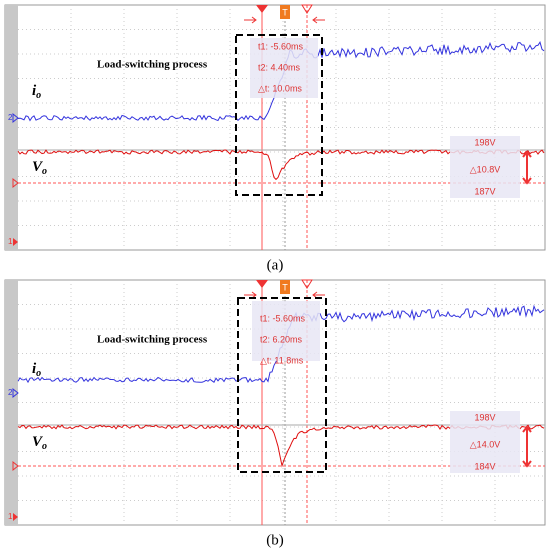  What do you see at coordinates (281, 339) in the screenshot?
I see `cursor-readout: t2: 6.20ms` at bounding box center [281, 339].